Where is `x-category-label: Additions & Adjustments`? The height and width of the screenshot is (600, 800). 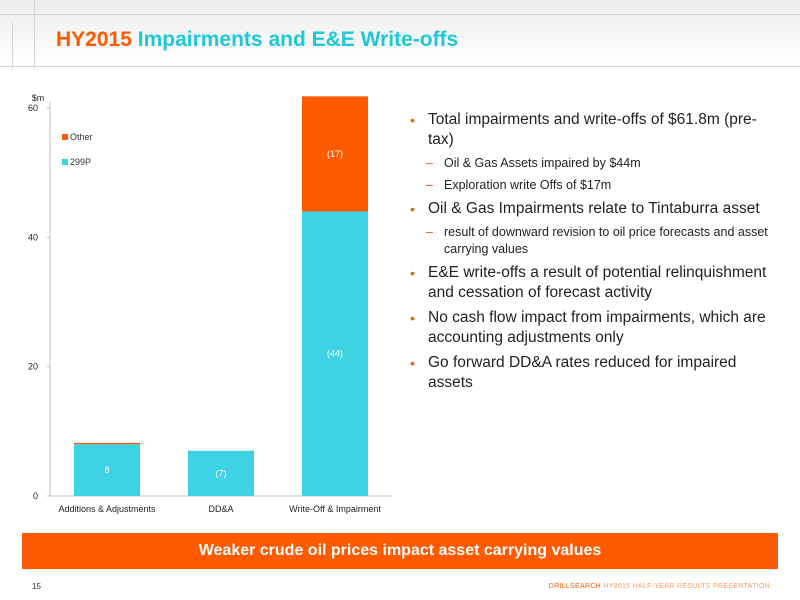
x-category-label: Additions & Adjustments is located at coordinates (107, 509).